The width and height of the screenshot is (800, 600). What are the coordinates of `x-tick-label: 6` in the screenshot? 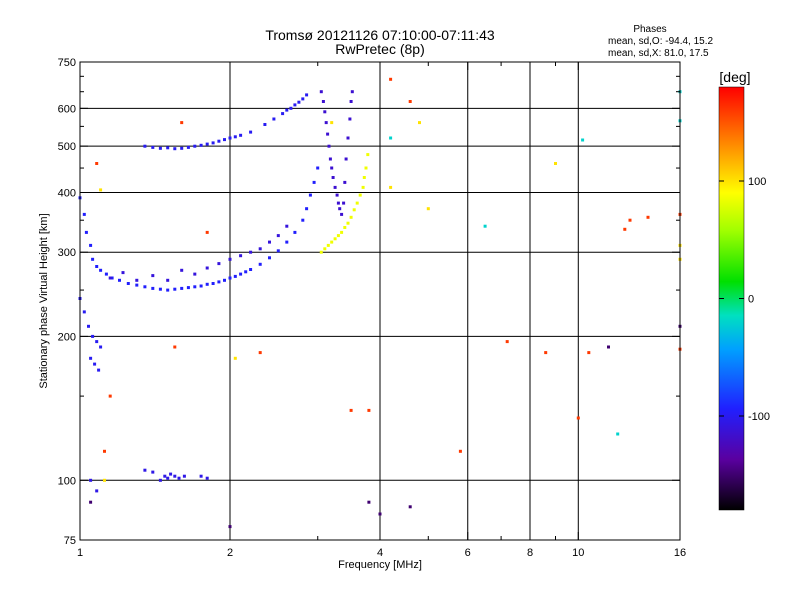 It's located at (468, 553).